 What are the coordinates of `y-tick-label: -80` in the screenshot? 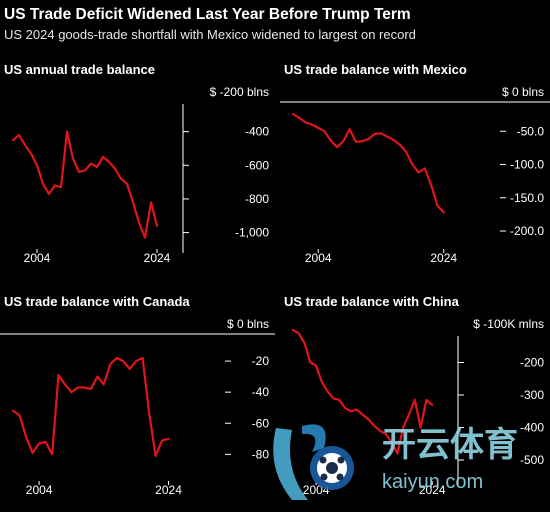 It's located at (261, 454).